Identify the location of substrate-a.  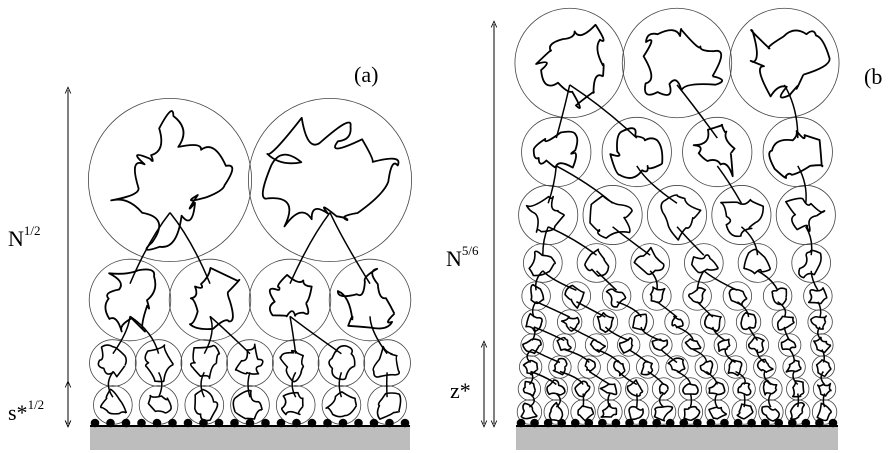
(250, 438).